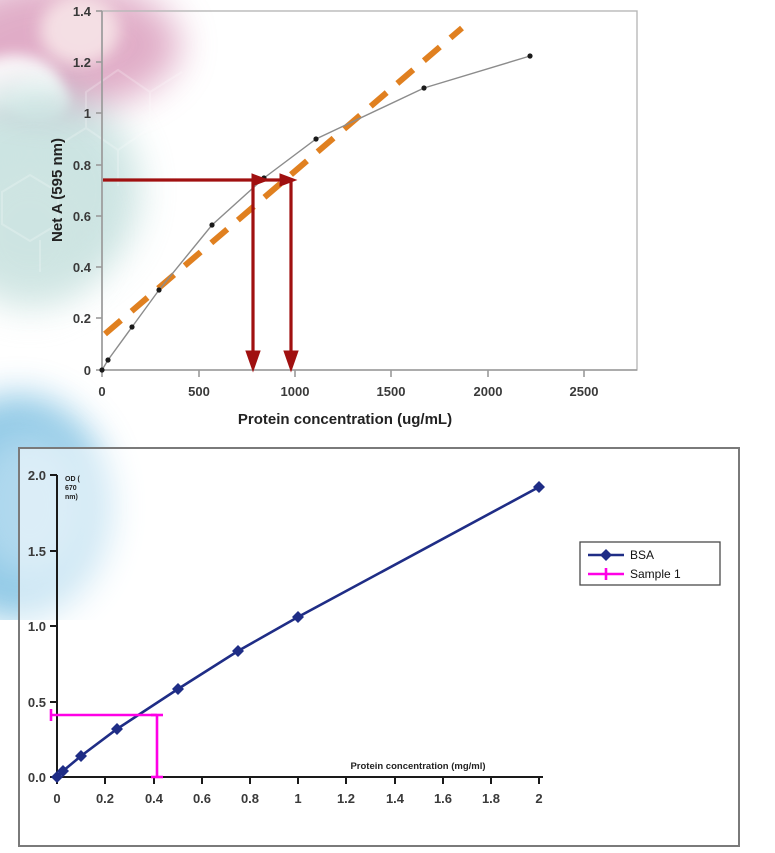 The image size is (775, 853). I want to click on bottom-y-axis-title-line2: 670, so click(71, 488).